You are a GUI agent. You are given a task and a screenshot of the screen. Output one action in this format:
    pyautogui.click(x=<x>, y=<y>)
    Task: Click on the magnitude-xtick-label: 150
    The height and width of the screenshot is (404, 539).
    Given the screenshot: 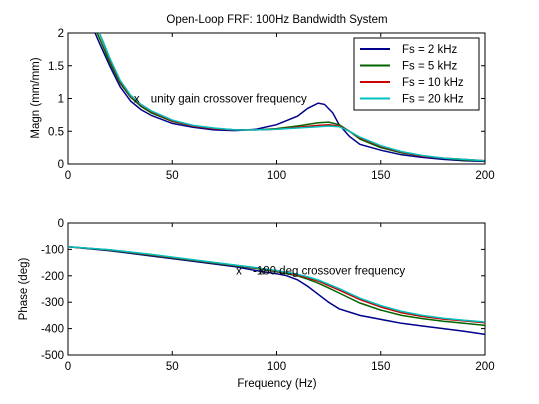 What is the action you would take?
    pyautogui.click(x=380, y=176)
    